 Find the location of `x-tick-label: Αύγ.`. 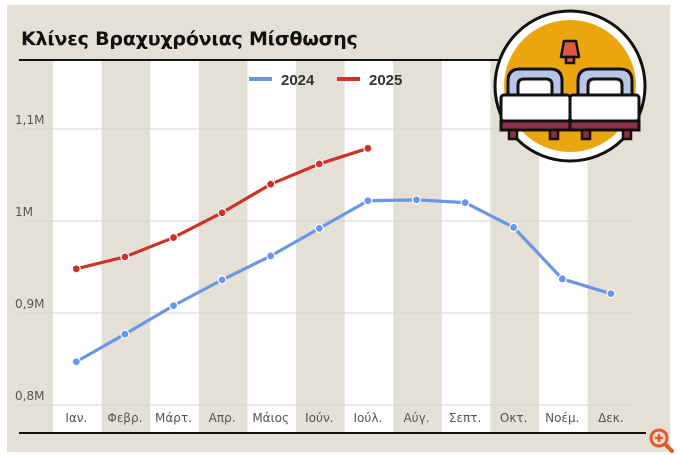

x-tick-label: Αύγ. is located at coordinates (416, 418).